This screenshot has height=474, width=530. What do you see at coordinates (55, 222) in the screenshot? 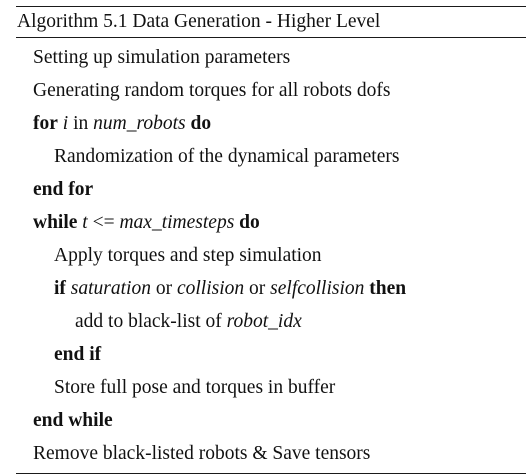
I see `keyword: while` at bounding box center [55, 222].